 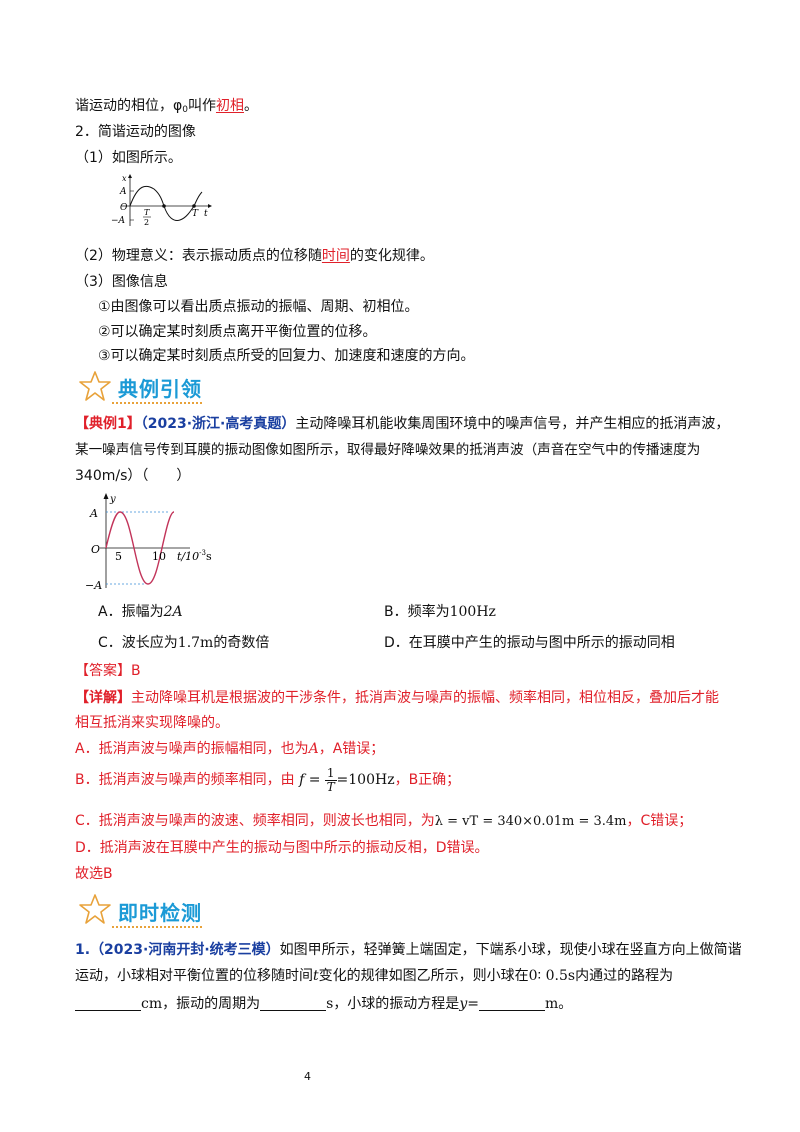 I want to click on graph2-neg-amp-label: −A, so click(x=94, y=584).